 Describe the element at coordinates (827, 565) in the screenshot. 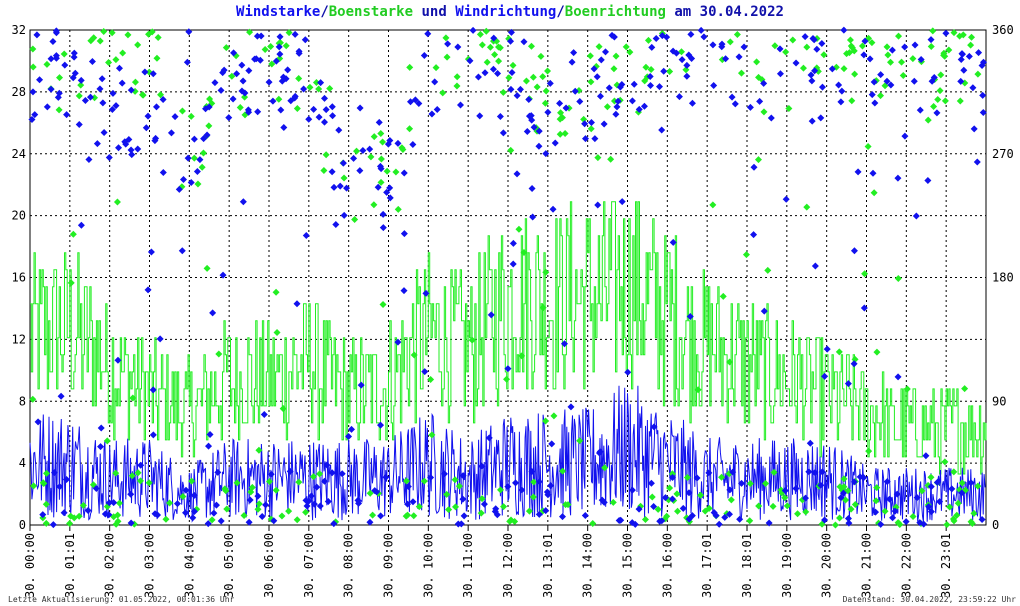

I see `x-tick-label: 30. 20:00` at that location.